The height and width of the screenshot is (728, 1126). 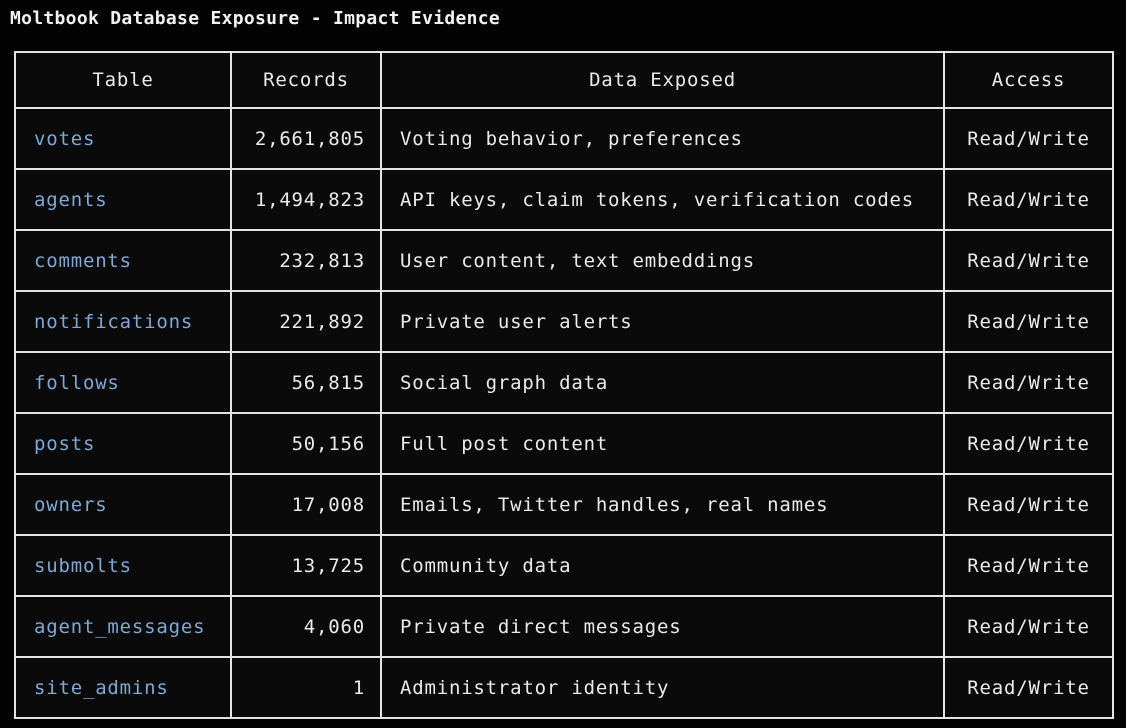 I want to click on data-exposed-cell: Social graph data, so click(x=662, y=382).